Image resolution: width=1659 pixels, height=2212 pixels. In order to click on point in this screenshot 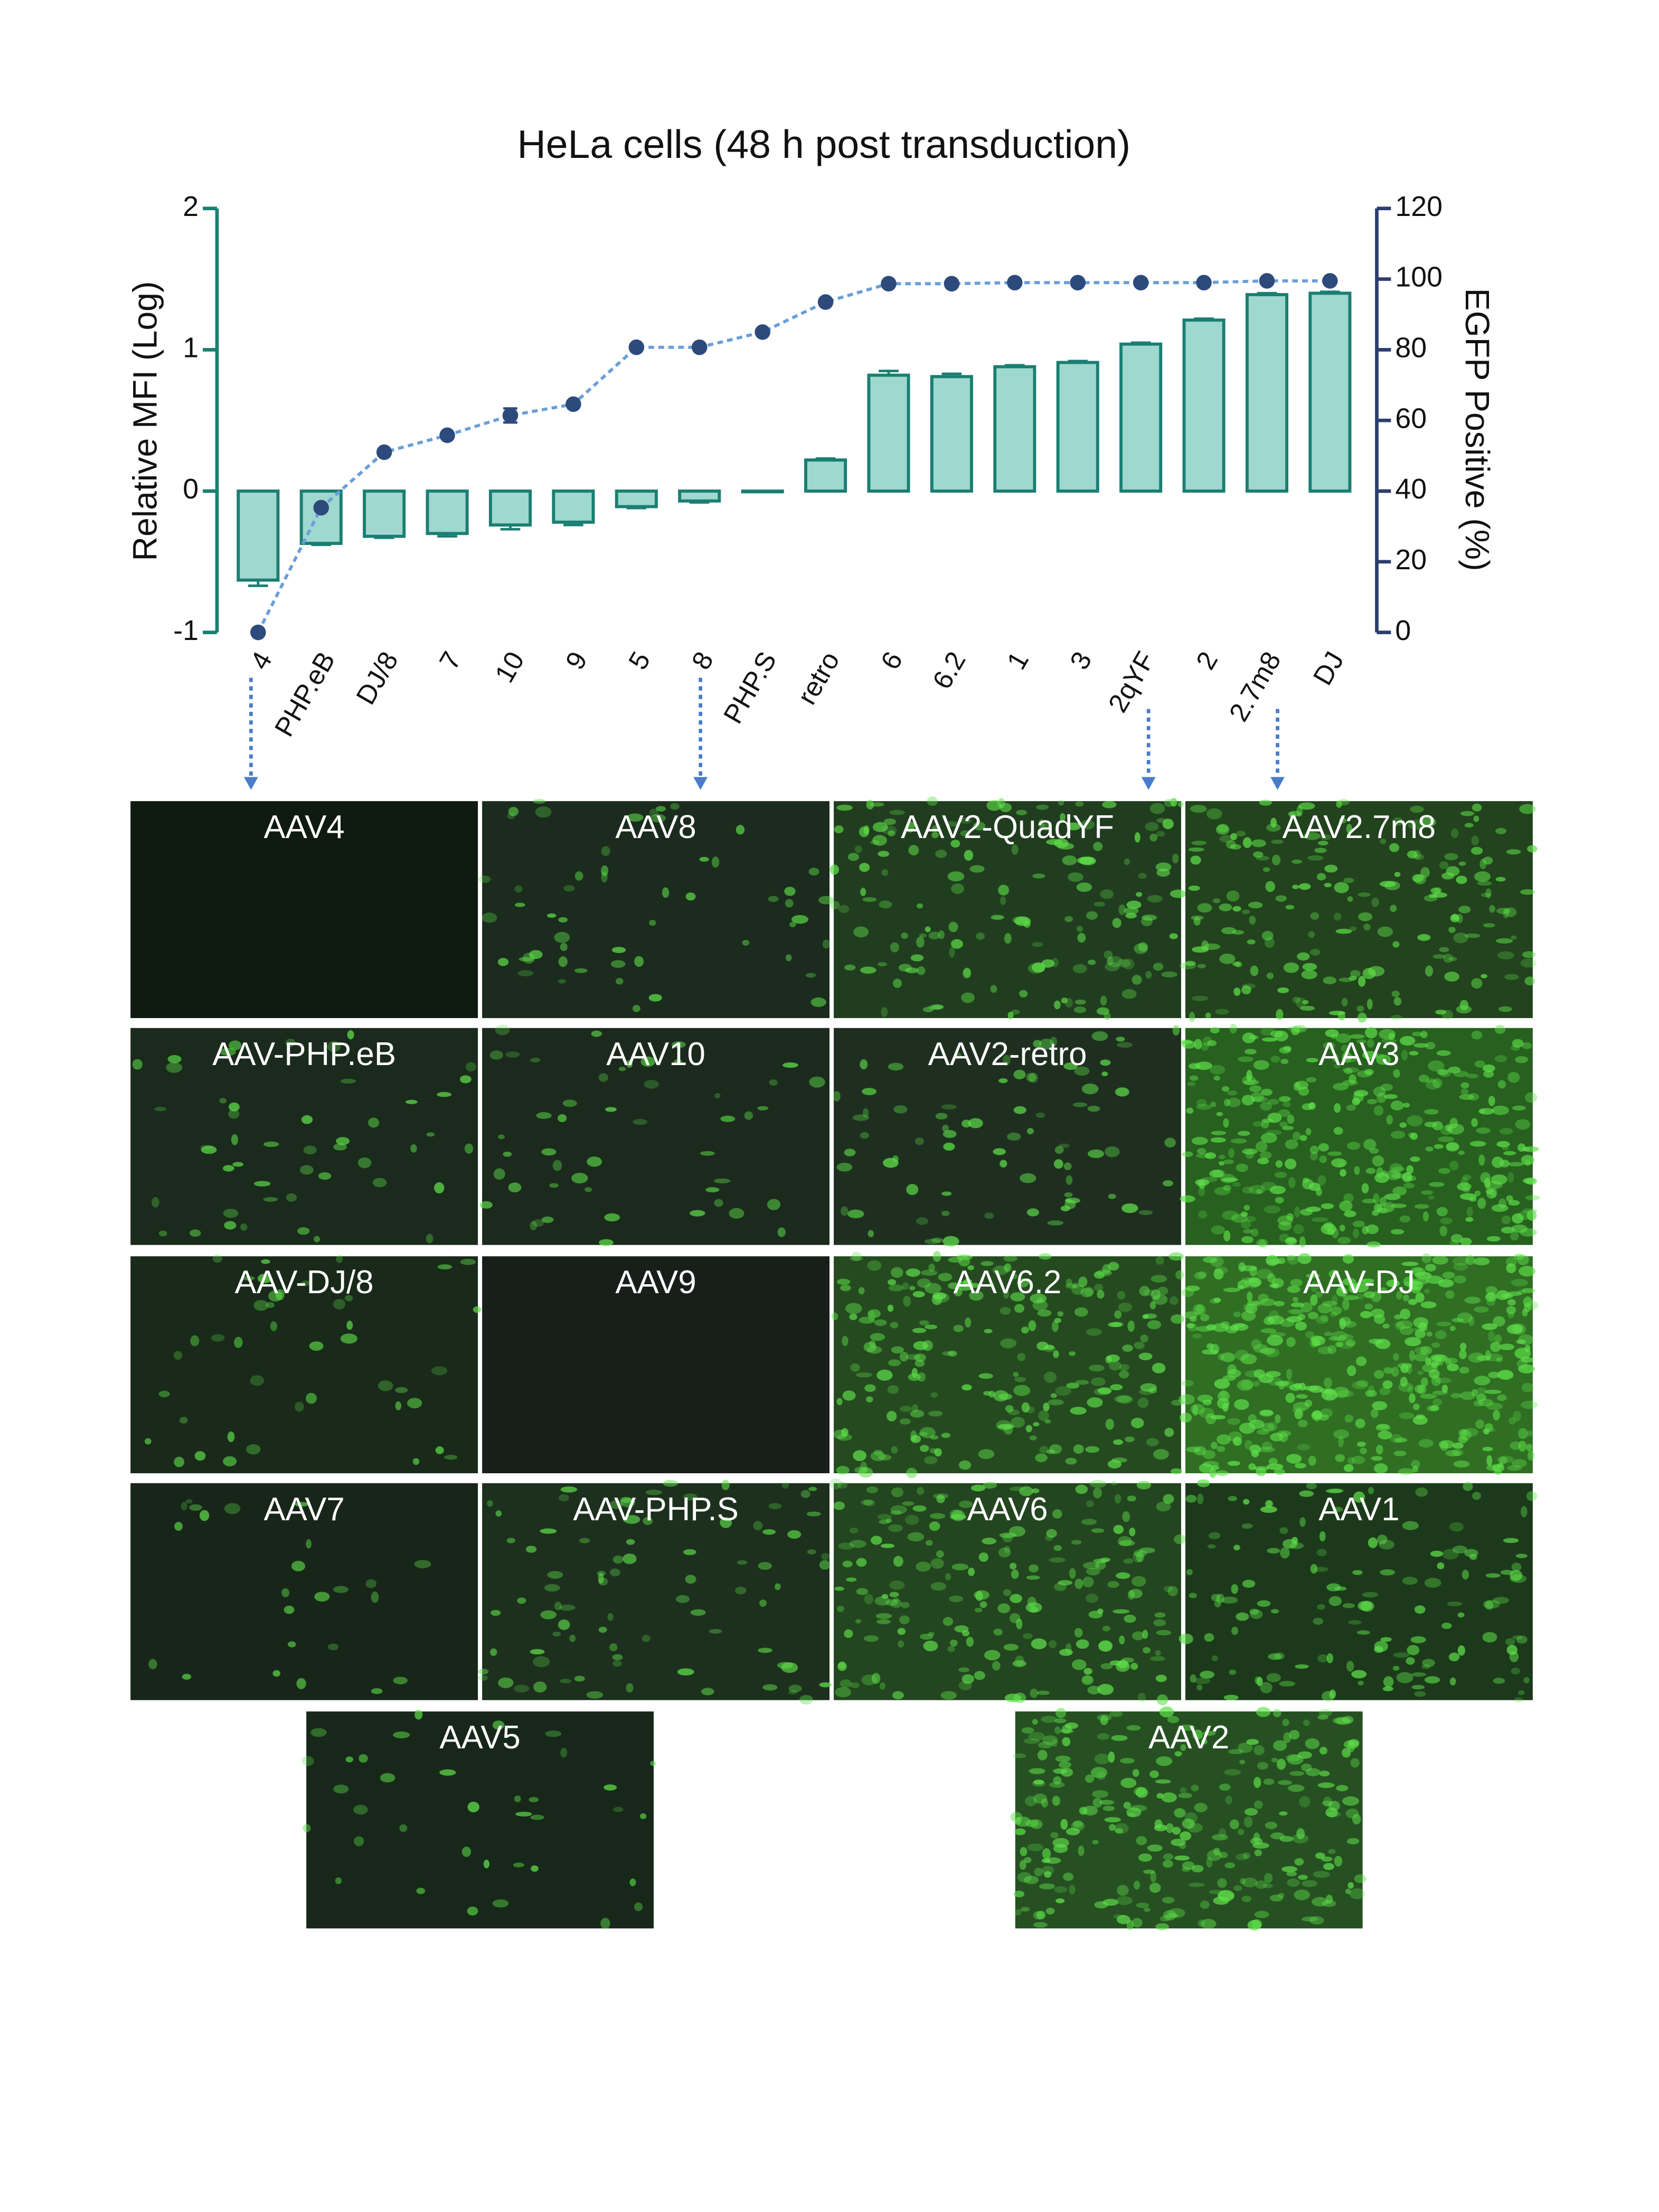, I will do `click(258, 633)`.